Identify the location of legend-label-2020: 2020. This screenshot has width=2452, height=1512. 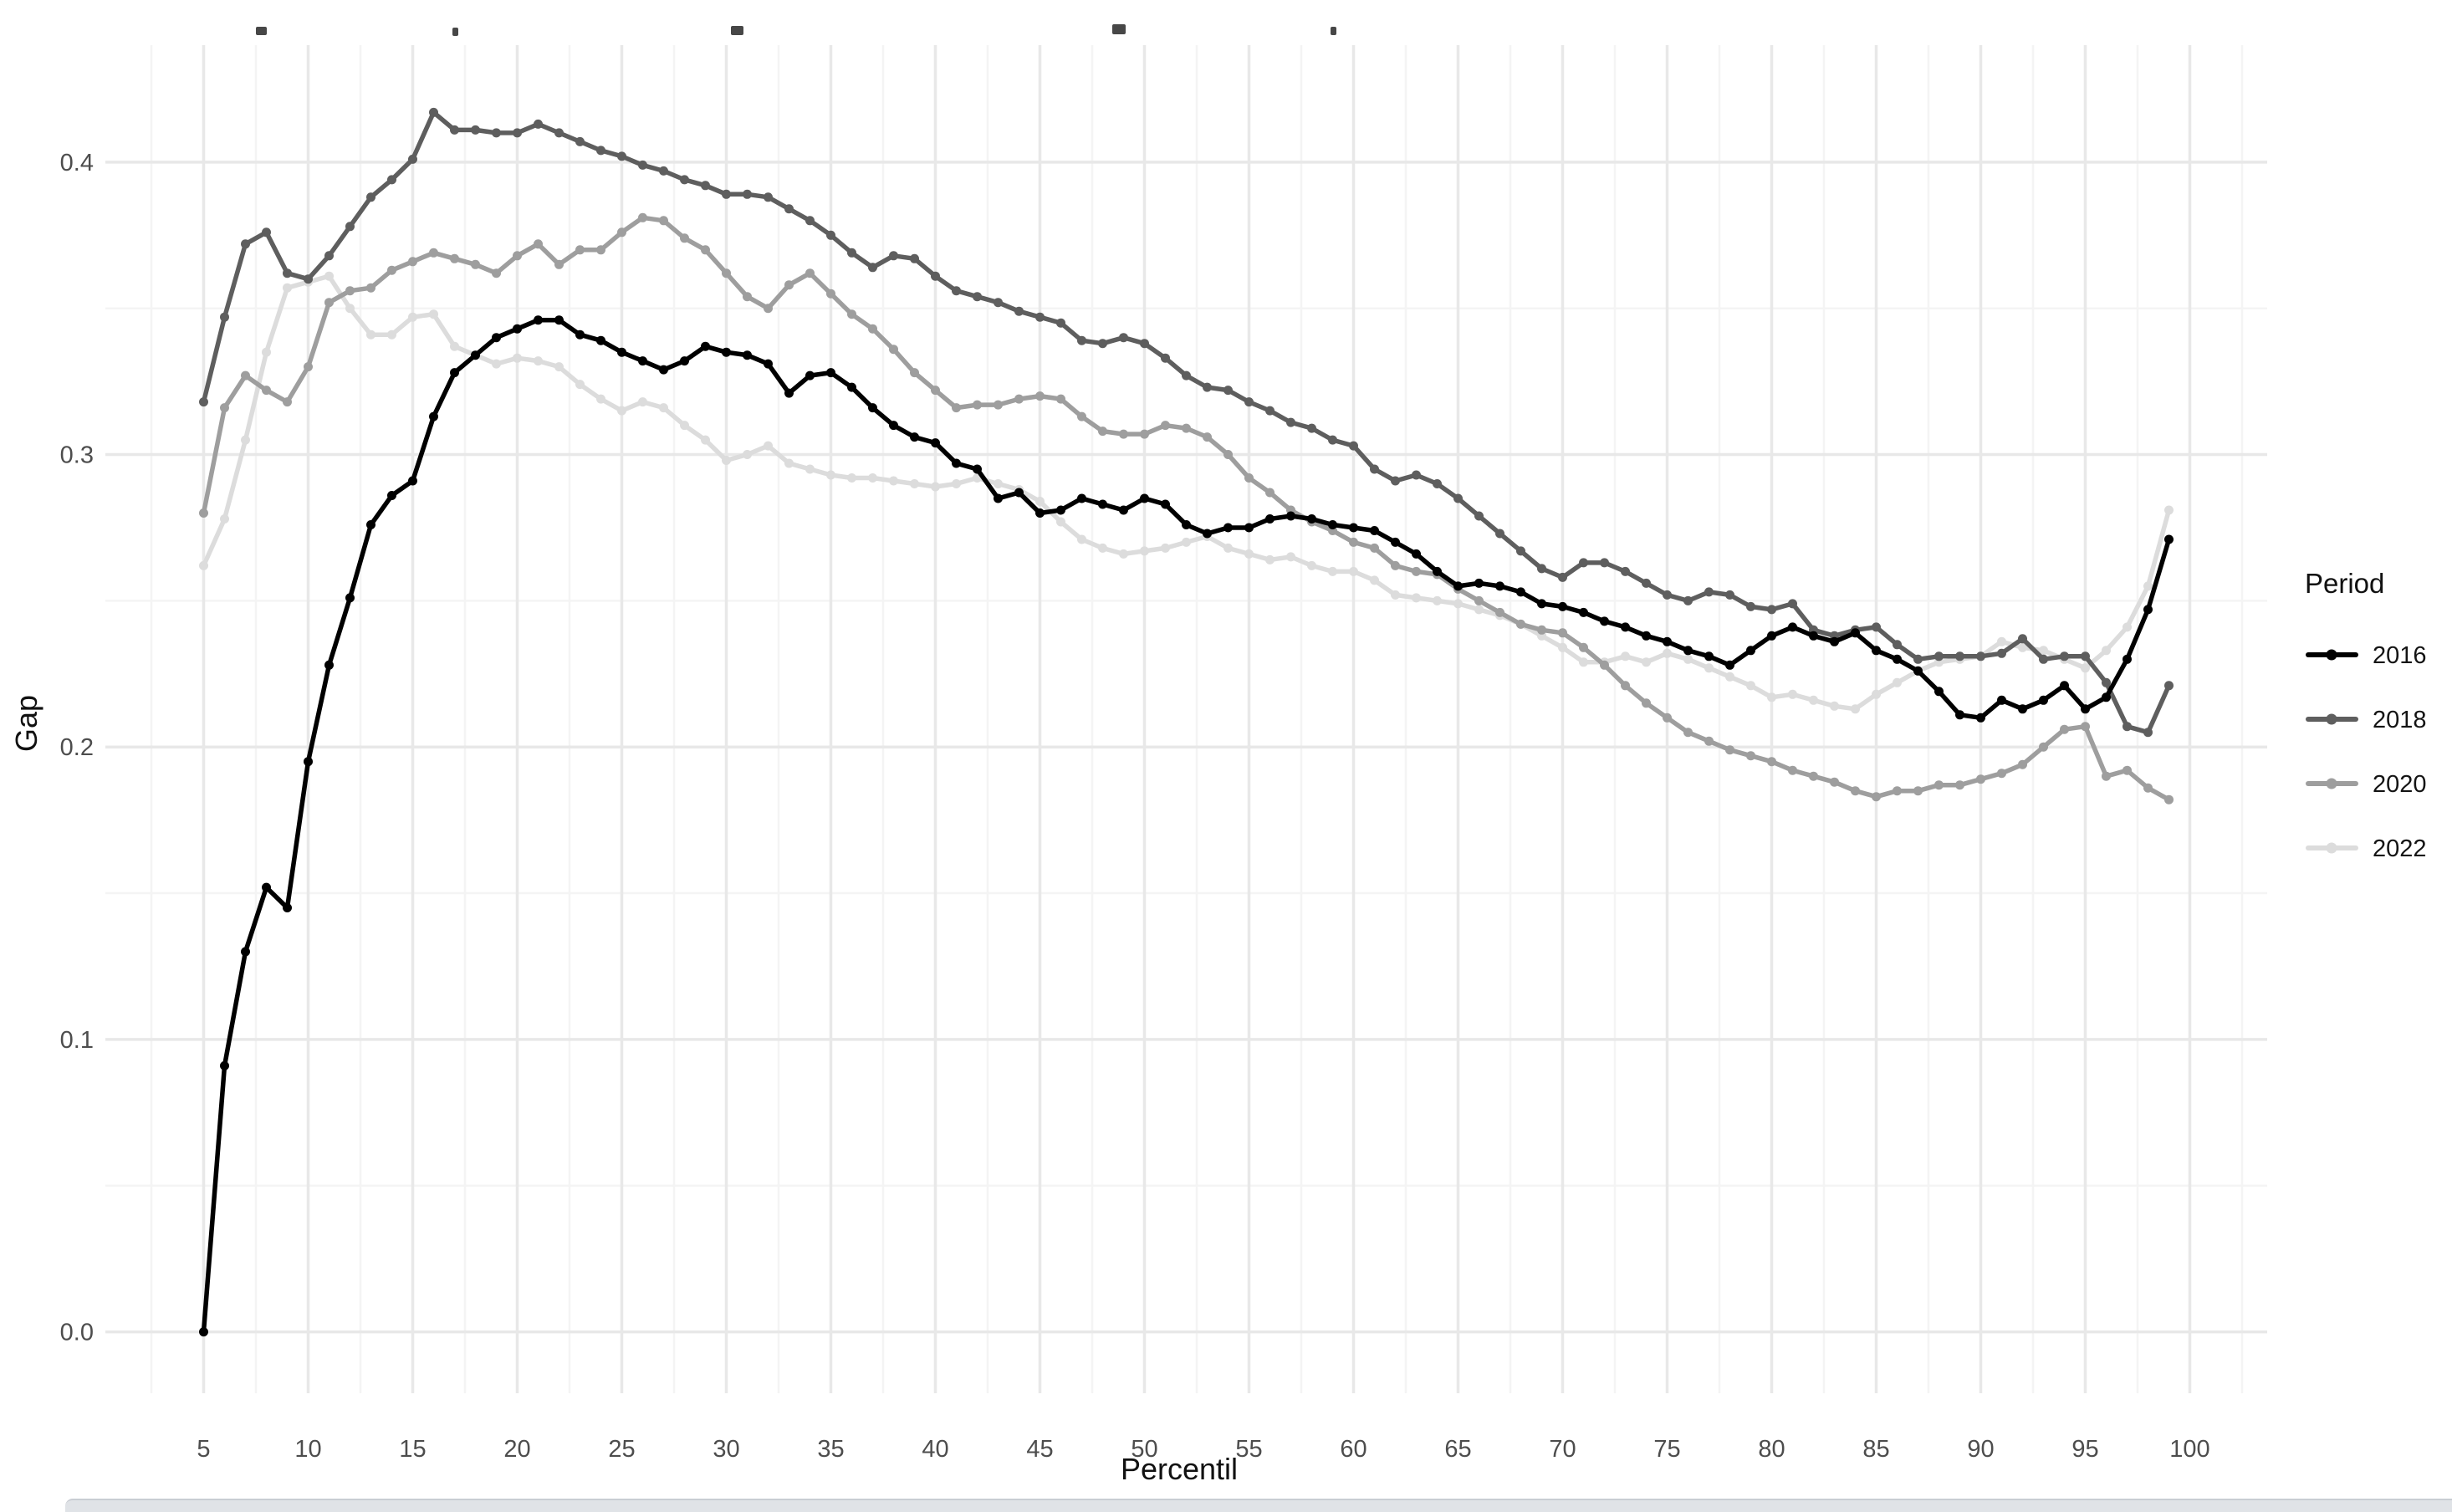
(2400, 784).